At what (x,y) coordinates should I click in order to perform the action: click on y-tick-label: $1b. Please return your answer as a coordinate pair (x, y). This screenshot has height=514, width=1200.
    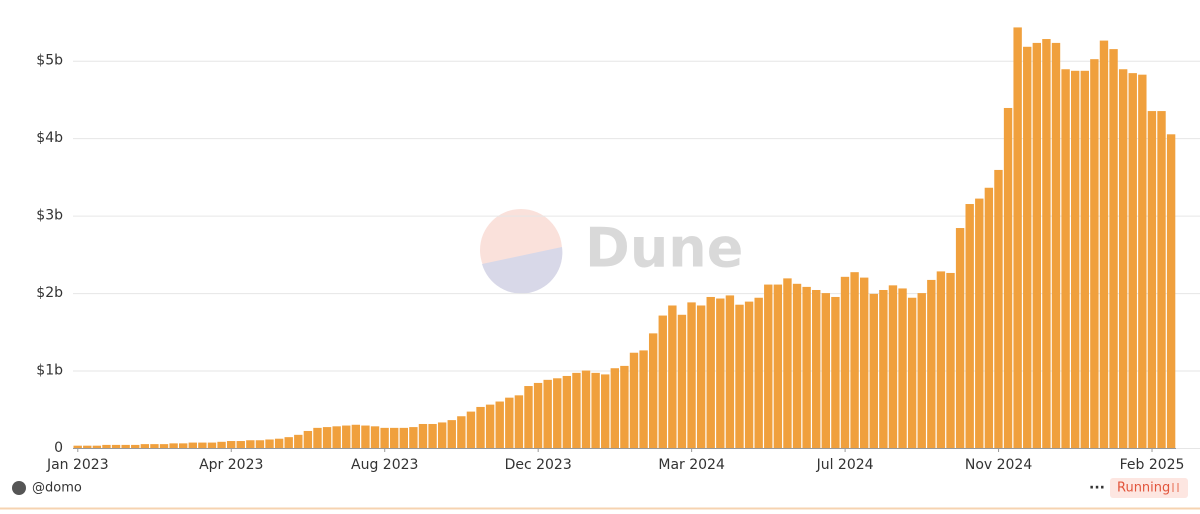
    Looking at the image, I should click on (49, 371).